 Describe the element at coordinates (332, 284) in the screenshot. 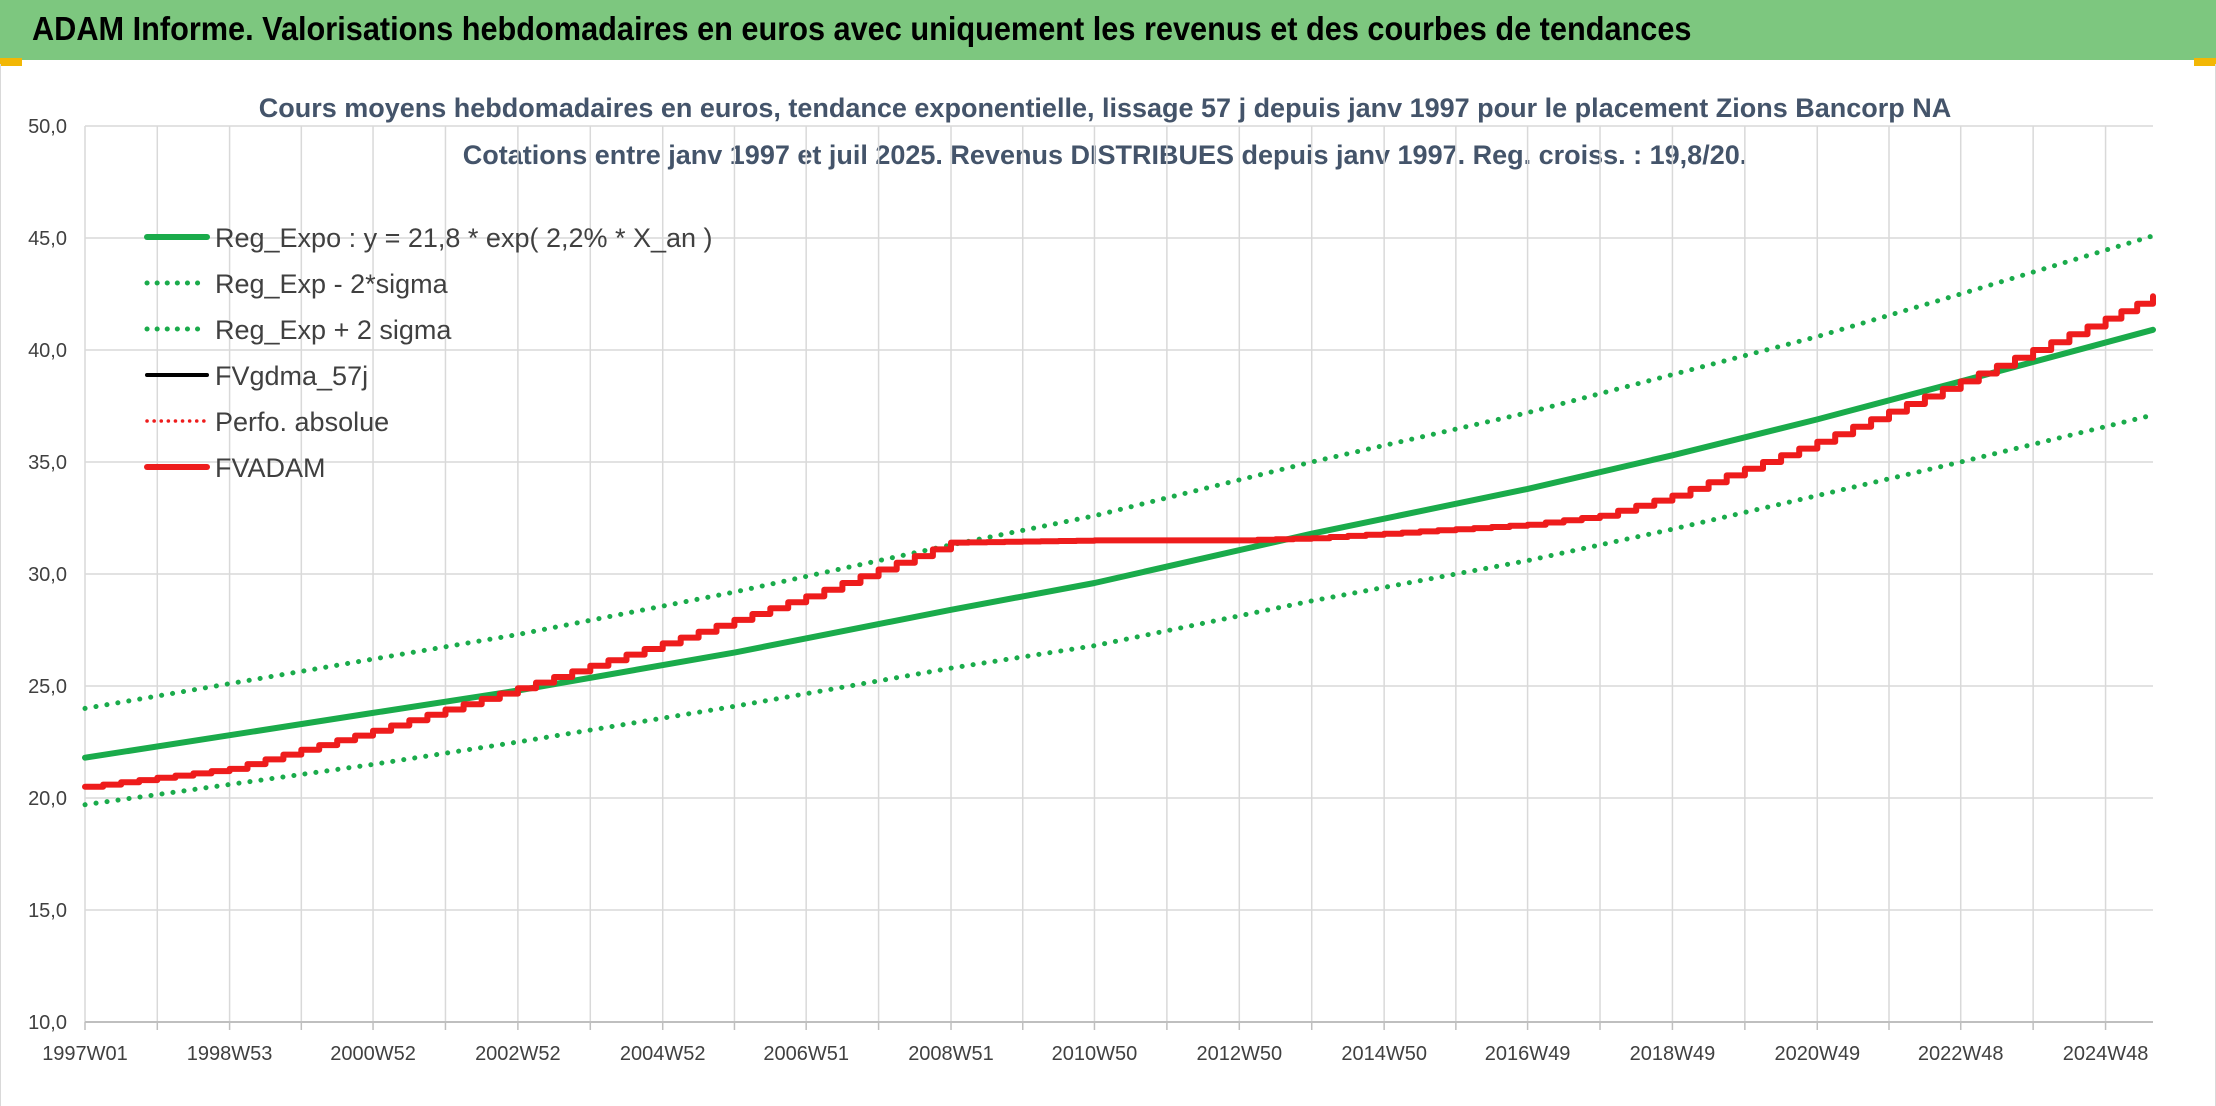

I see `legend-label: Reg_Exp - 2*sigma` at that location.